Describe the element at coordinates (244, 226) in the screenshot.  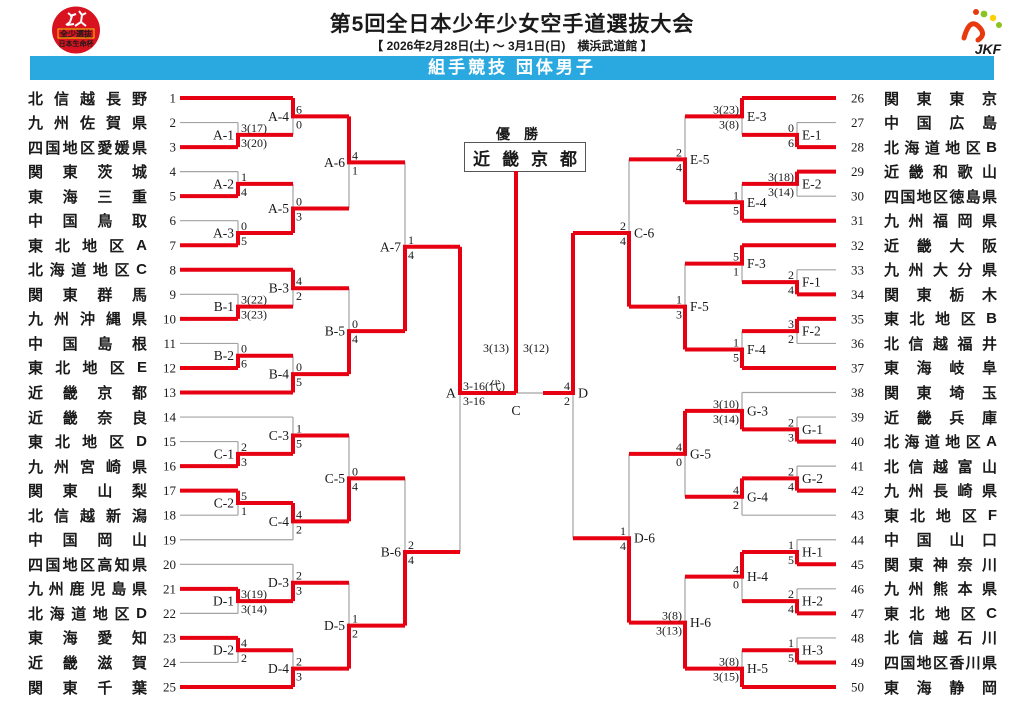
I see `match-score-top-A-3: 0` at that location.